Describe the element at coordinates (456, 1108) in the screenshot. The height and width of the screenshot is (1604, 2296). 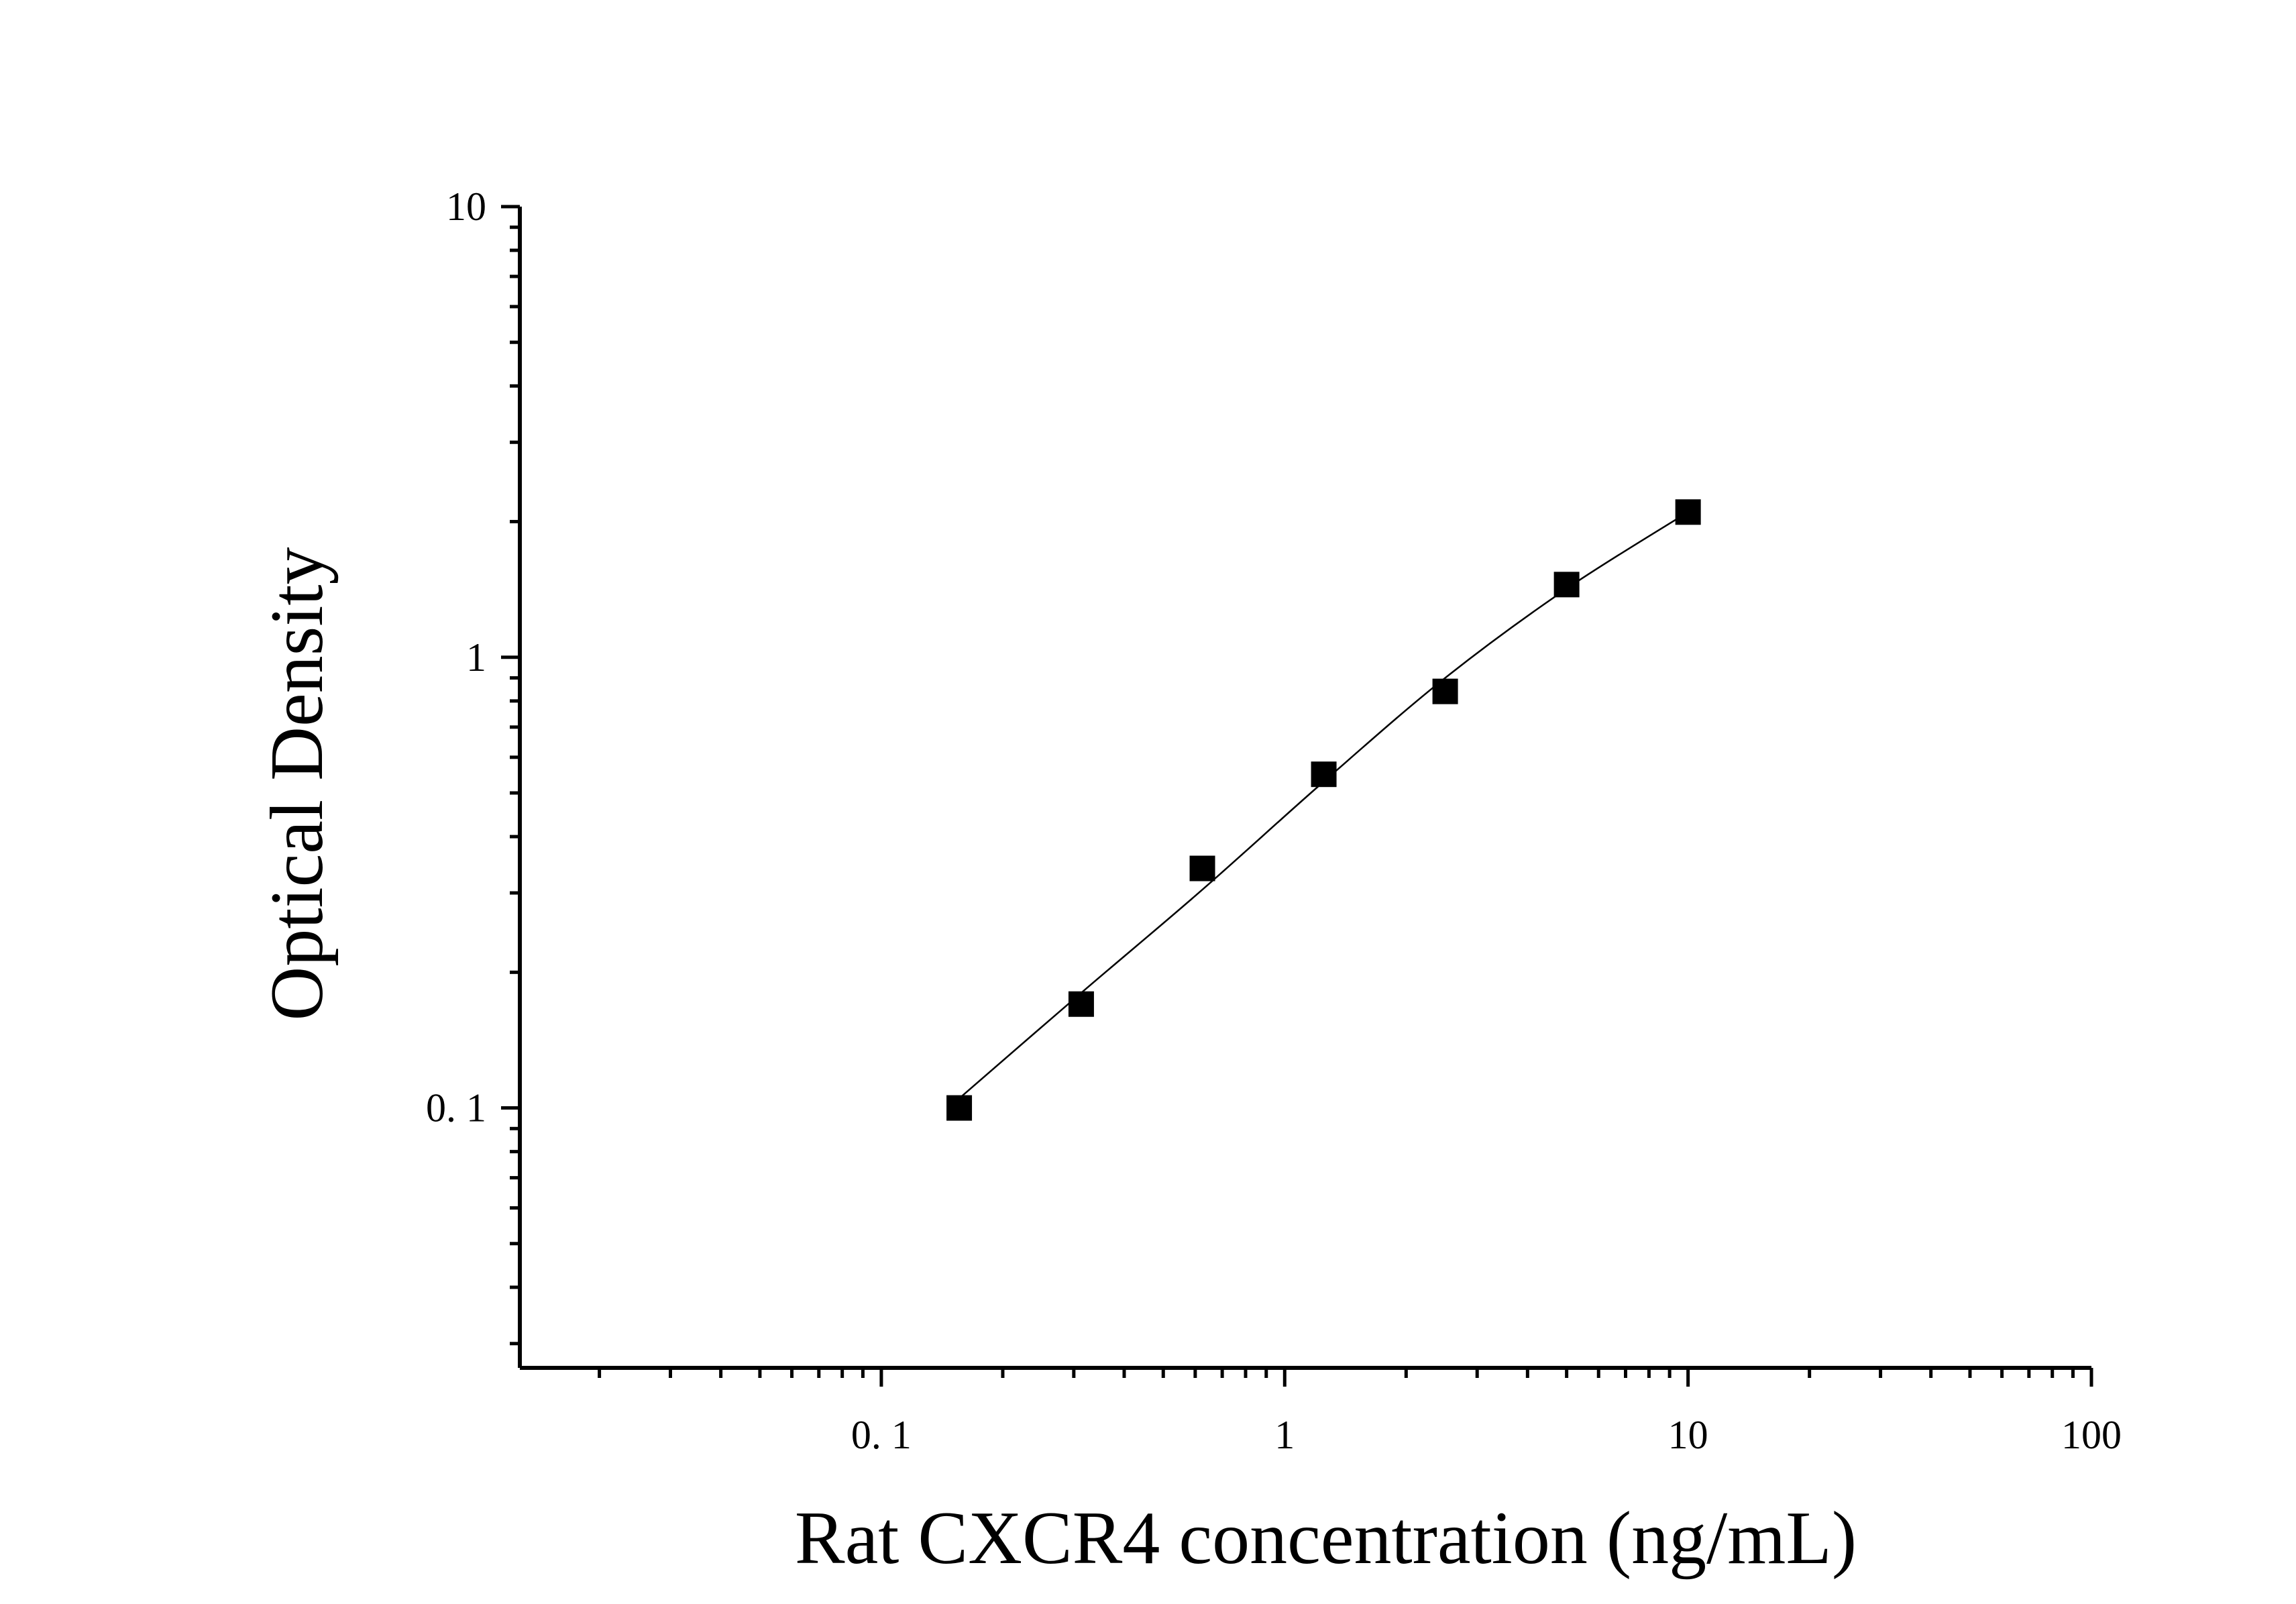
I see `y-tick-label: 0. 1` at that location.